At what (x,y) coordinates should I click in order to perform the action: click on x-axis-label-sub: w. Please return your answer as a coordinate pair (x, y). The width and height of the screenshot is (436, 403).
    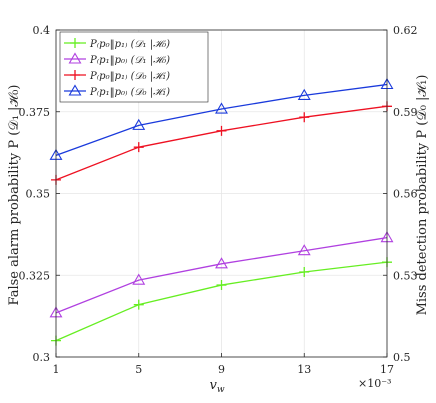
    Looking at the image, I should click on (221, 390).